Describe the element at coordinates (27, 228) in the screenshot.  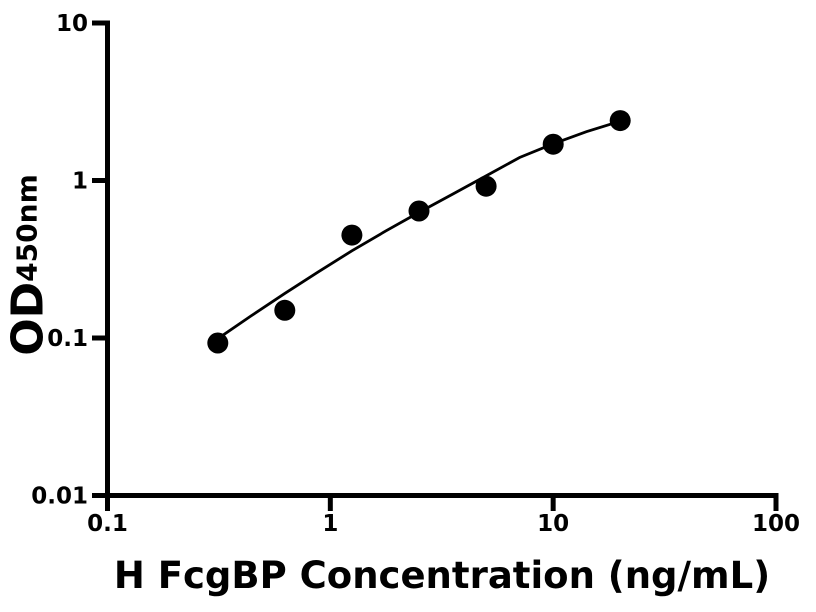
I see `y-axis-title-subscript: 450nm` at that location.